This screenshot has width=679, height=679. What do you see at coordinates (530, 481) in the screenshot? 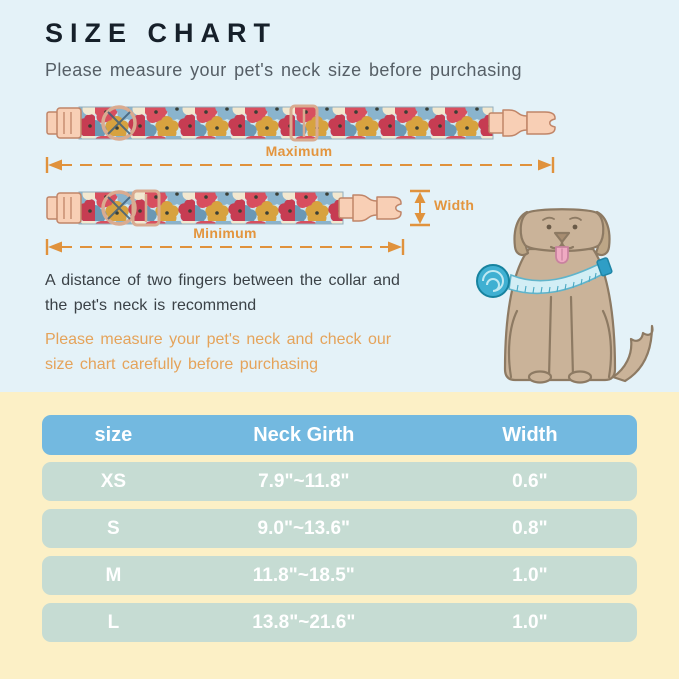
I see `cell-width: 0.6"` at bounding box center [530, 481].